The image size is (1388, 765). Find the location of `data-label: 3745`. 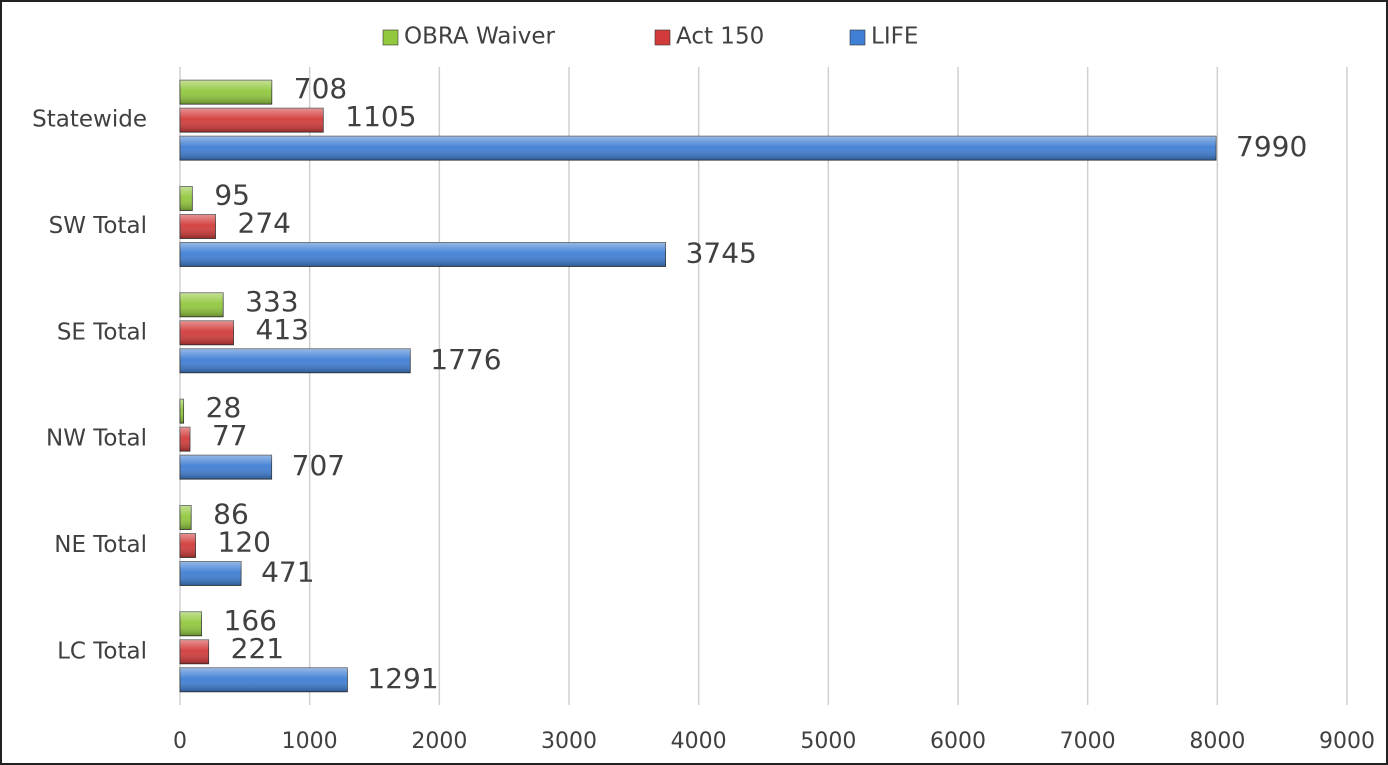

data-label: 3745 is located at coordinates (721, 253).